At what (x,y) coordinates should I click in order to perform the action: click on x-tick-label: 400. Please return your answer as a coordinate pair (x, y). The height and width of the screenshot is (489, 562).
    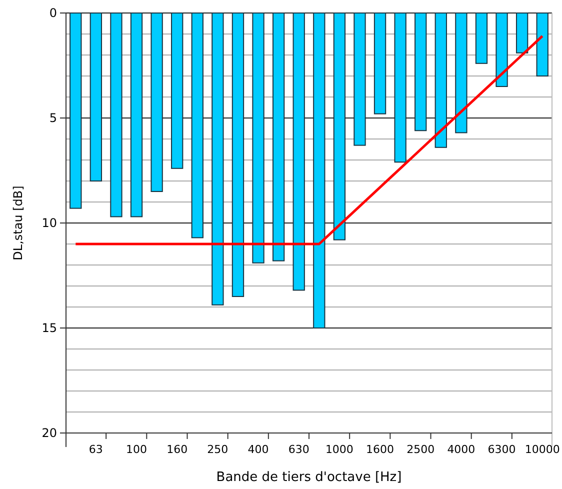
    Looking at the image, I should click on (258, 449).